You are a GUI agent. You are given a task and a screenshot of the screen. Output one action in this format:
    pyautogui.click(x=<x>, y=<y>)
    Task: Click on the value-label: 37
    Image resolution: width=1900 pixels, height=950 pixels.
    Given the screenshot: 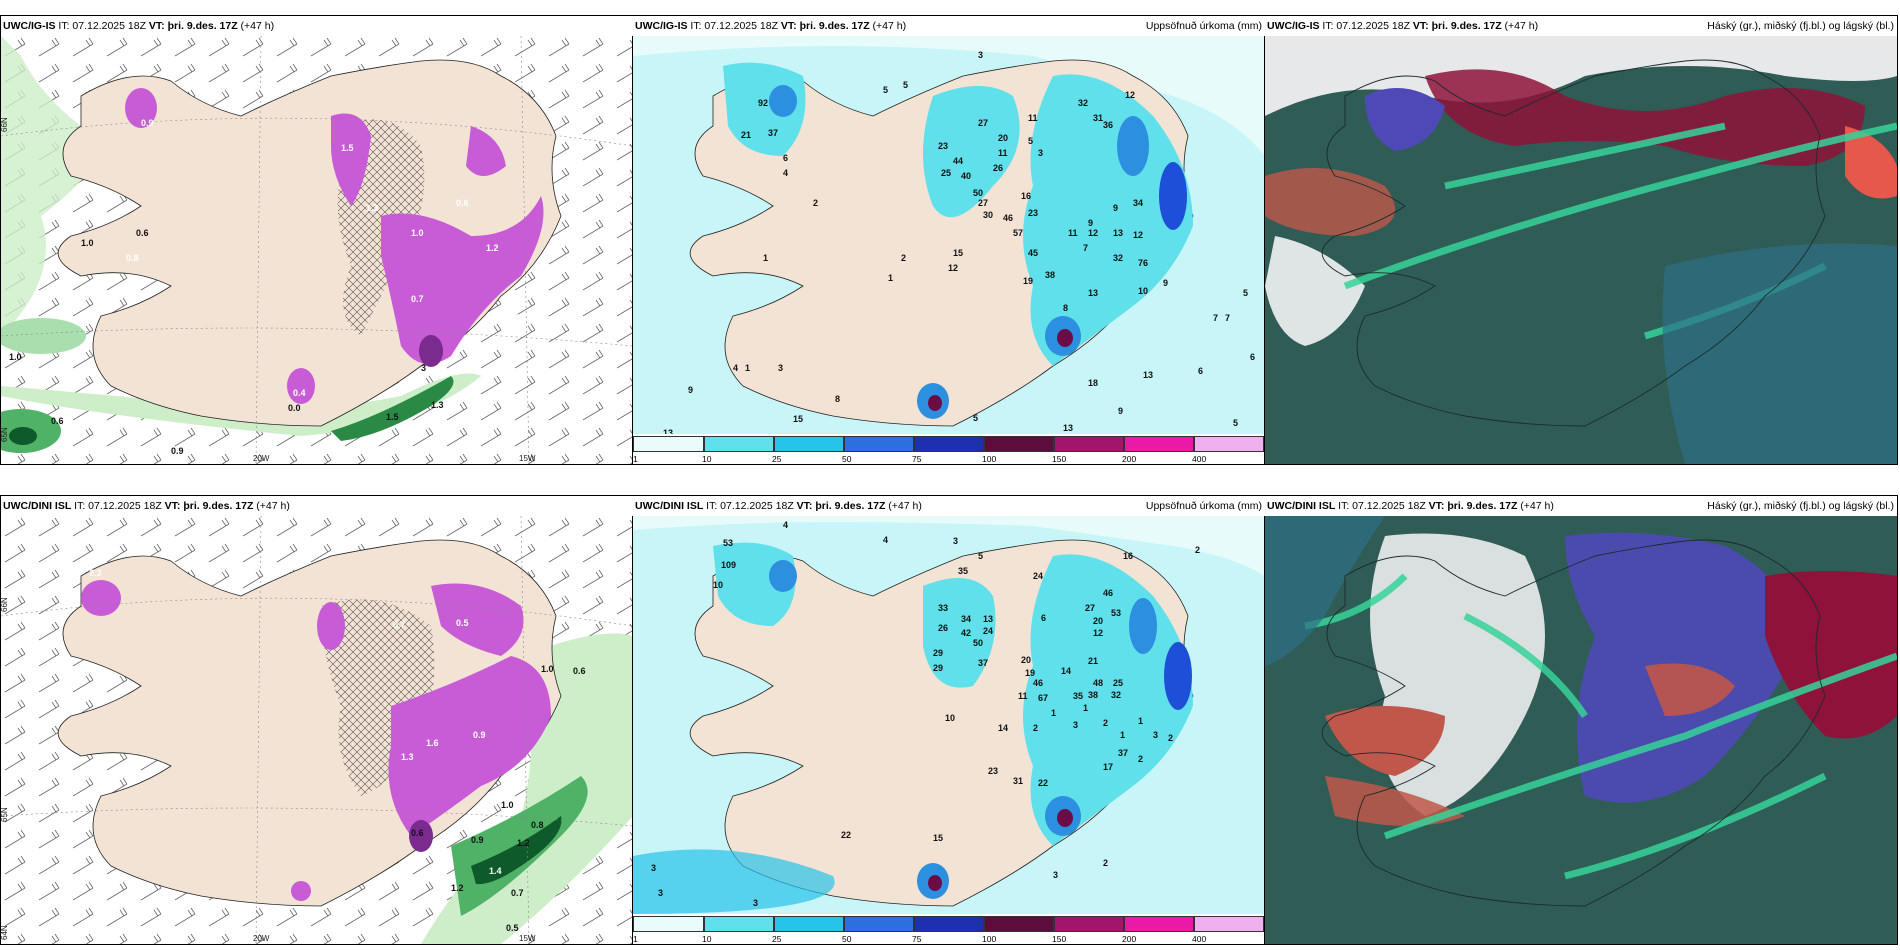 What is the action you would take?
    pyautogui.click(x=983, y=663)
    